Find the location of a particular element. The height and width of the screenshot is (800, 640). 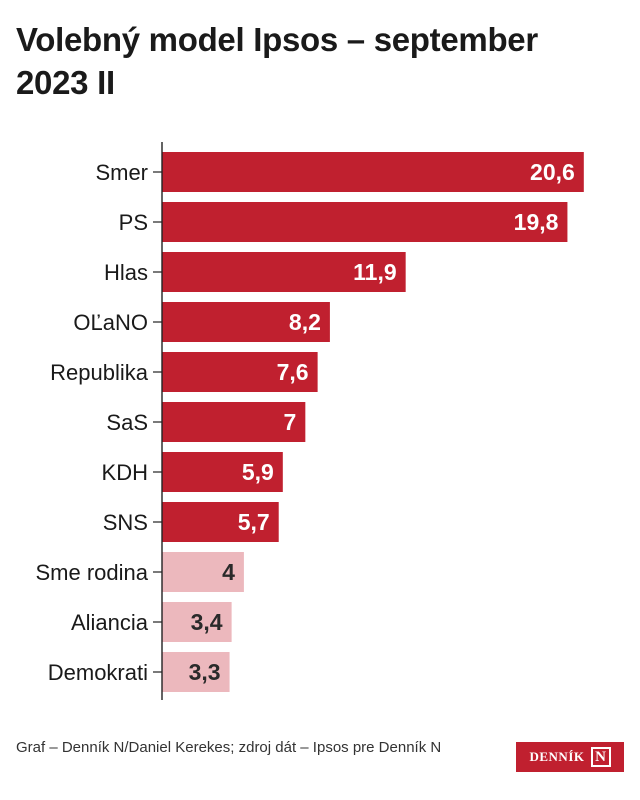

bar-aliancia is located at coordinates (197, 622).